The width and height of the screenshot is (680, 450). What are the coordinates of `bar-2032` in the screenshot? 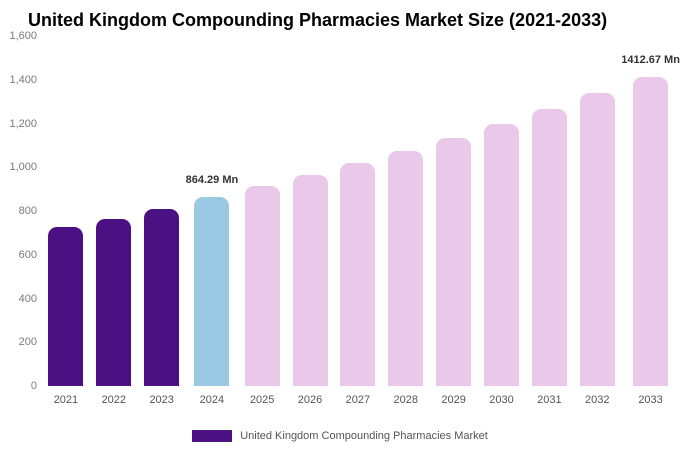 It's located at (597, 239).